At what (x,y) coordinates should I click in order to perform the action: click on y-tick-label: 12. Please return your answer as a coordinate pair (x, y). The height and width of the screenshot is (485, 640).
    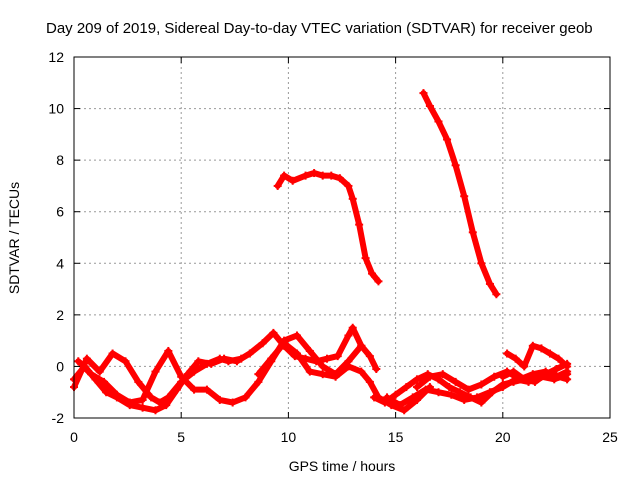
    Looking at the image, I should click on (56, 57).